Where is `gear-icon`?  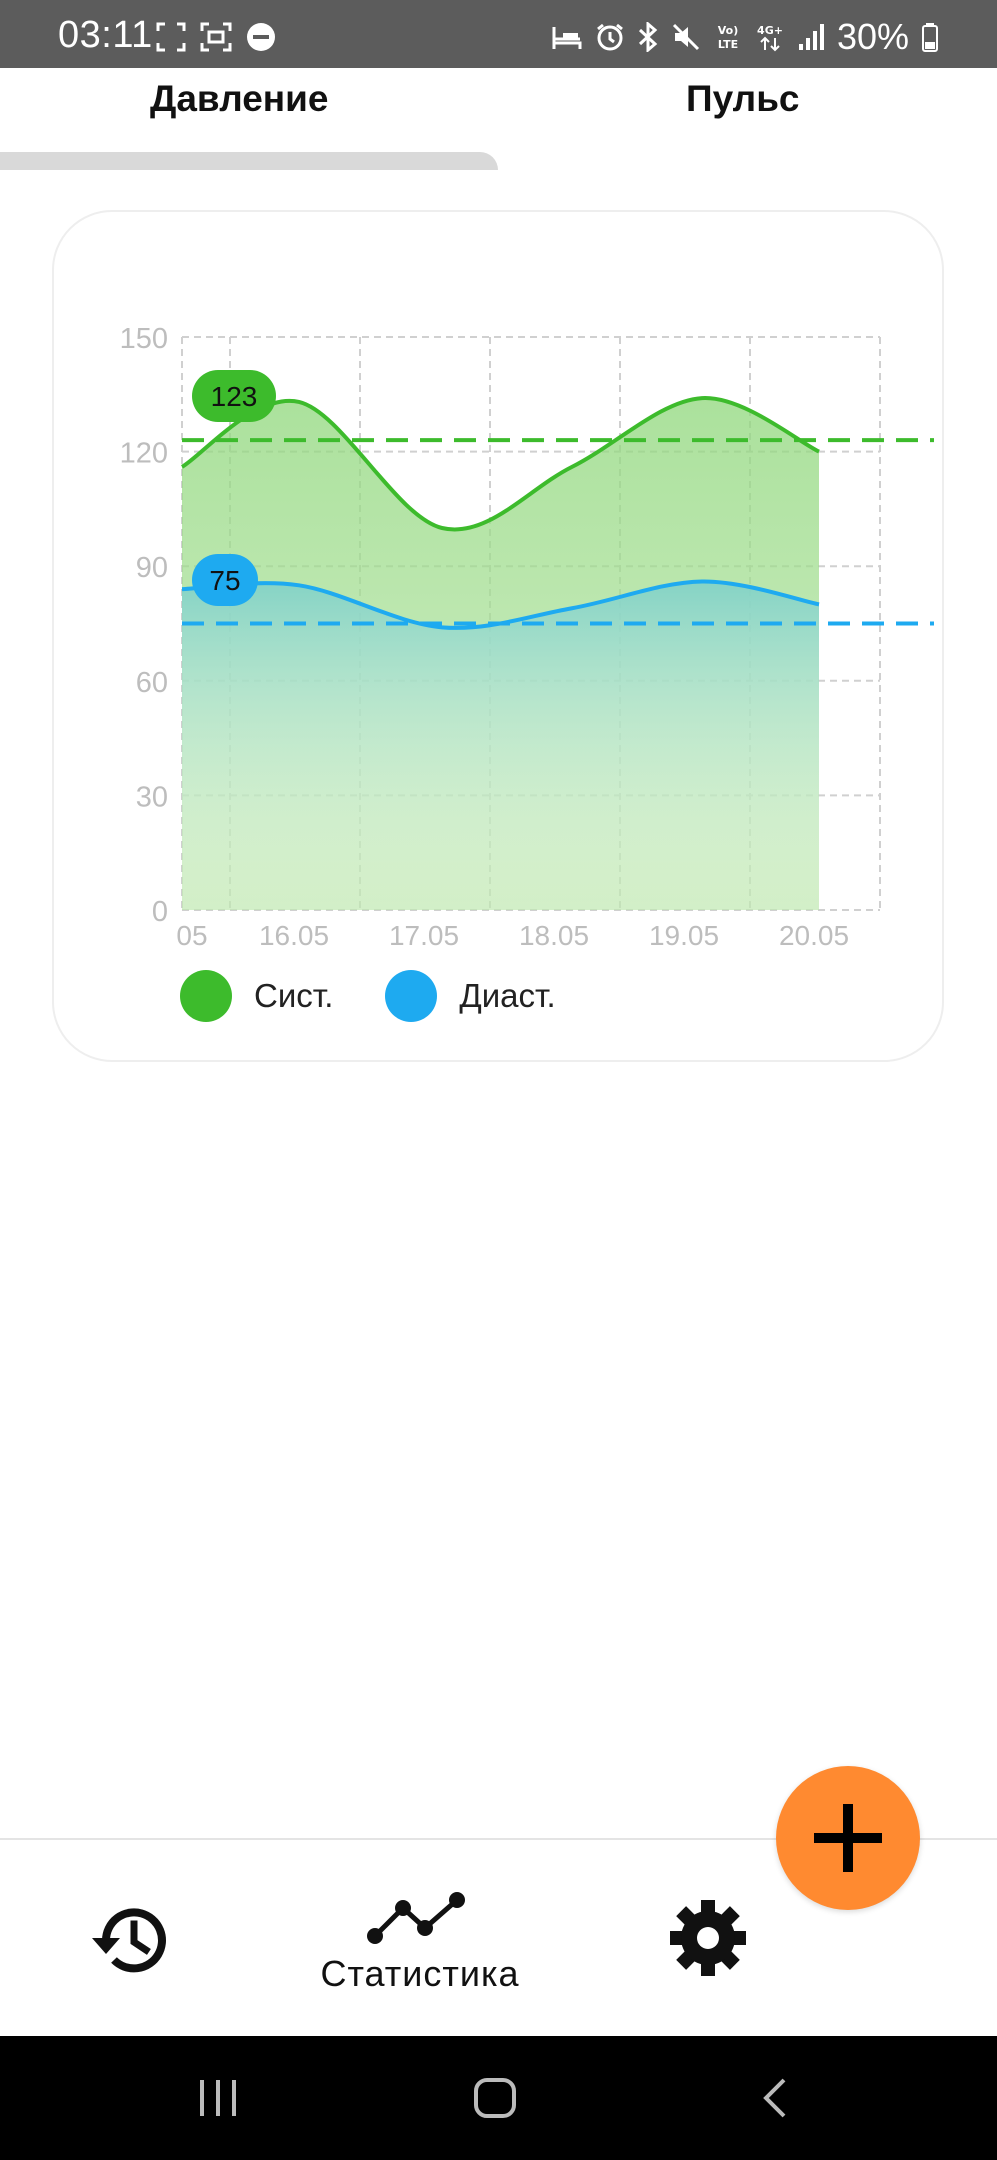
gear-icon is located at coordinates (708, 1938).